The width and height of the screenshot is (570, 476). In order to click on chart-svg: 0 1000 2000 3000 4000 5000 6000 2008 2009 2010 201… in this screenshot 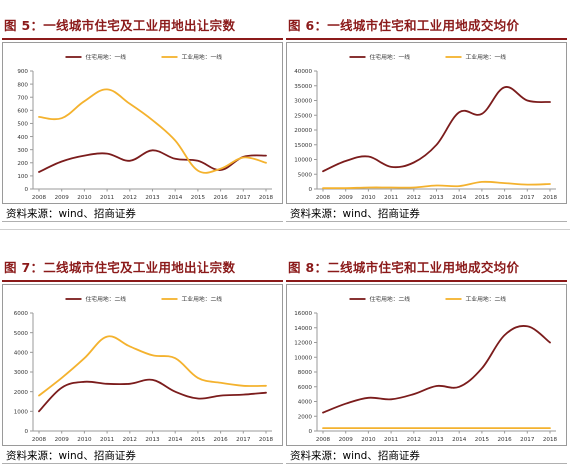, I will do `click(144, 369)`.